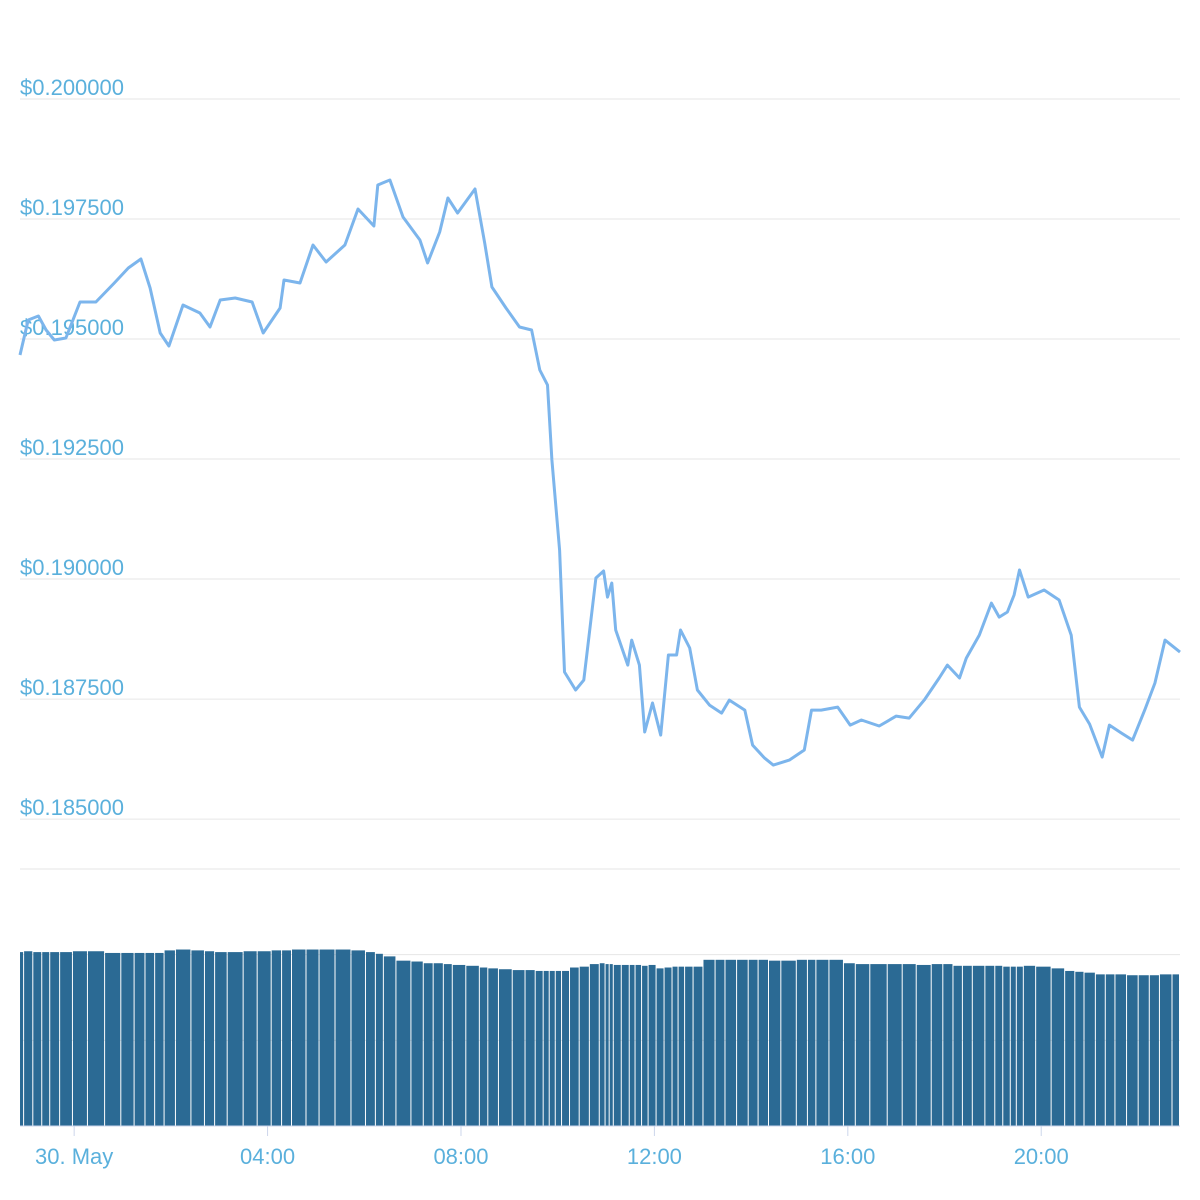  I want to click on y-tick-label: $0.197500, so click(72, 207).